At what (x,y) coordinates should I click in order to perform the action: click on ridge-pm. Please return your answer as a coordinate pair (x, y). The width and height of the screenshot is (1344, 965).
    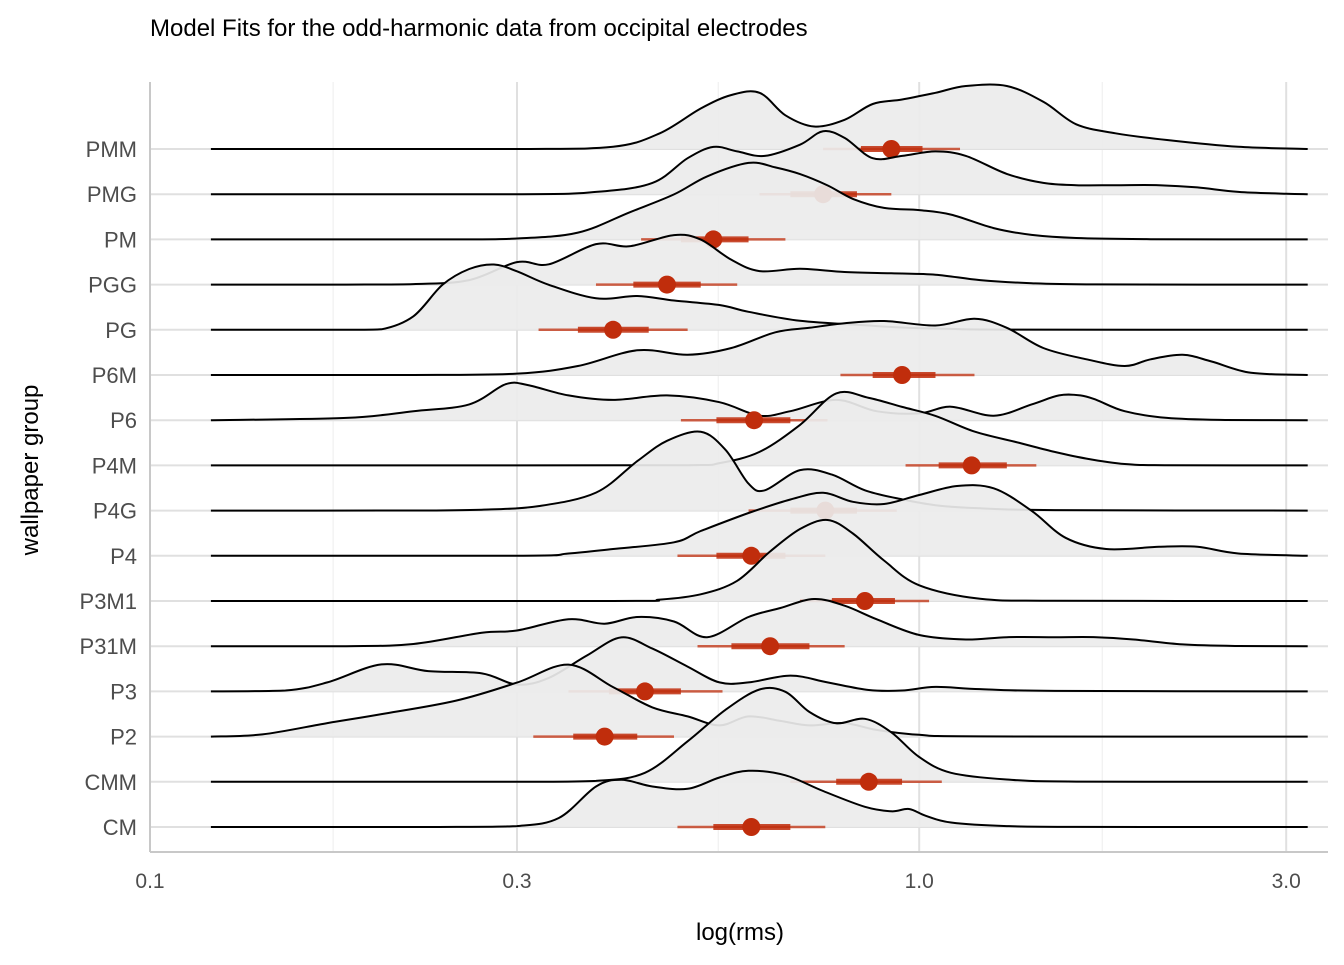
    Looking at the image, I should click on (759, 205).